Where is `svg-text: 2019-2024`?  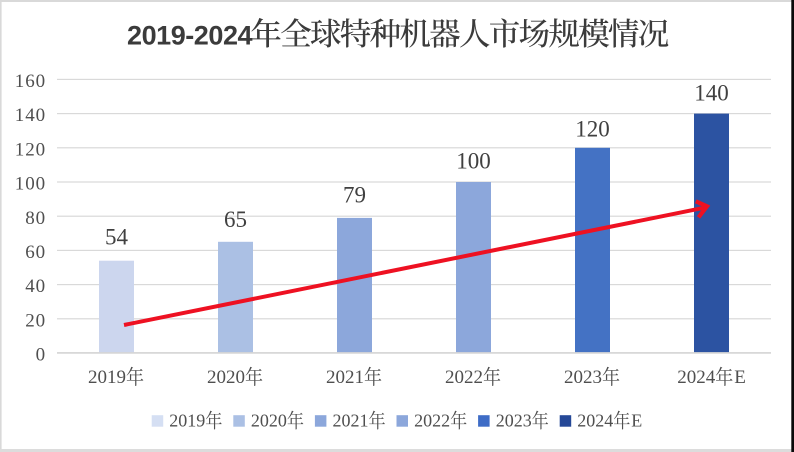
svg-text: 2019-2024 is located at coordinates (190, 35).